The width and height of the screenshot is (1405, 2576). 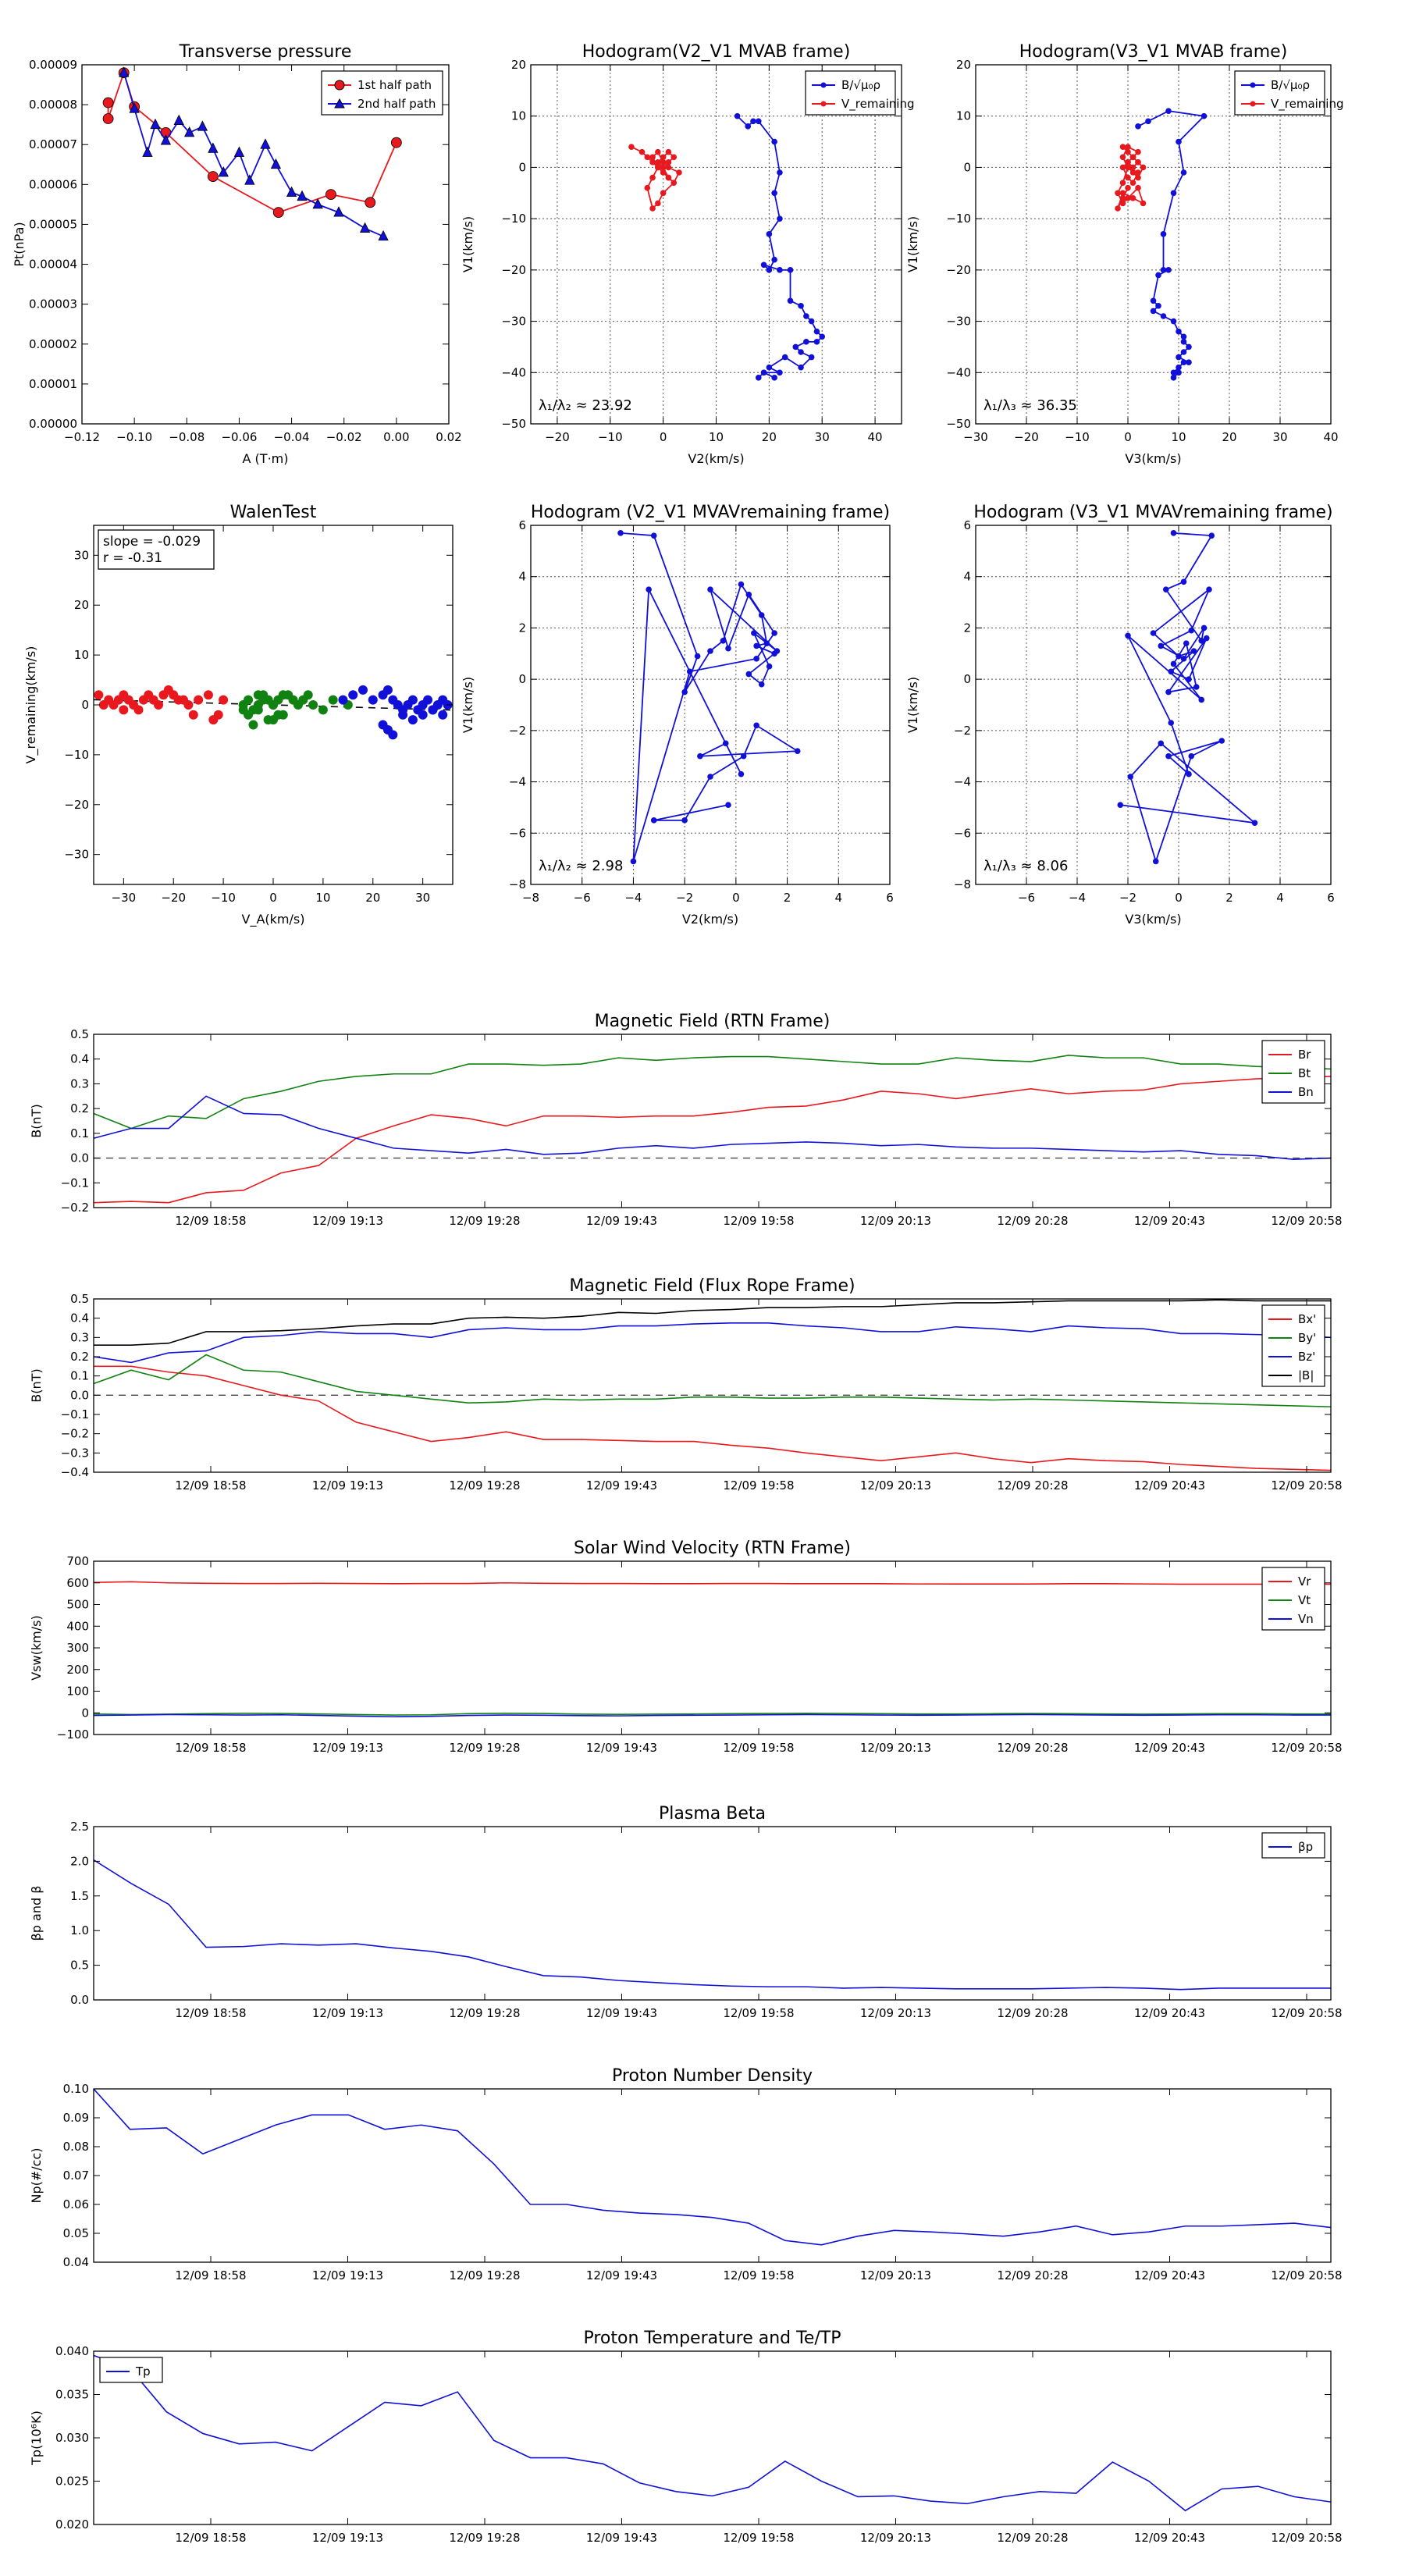 I want to click on ts3-ylabel: Vsw(km/s), so click(x=36, y=1647).